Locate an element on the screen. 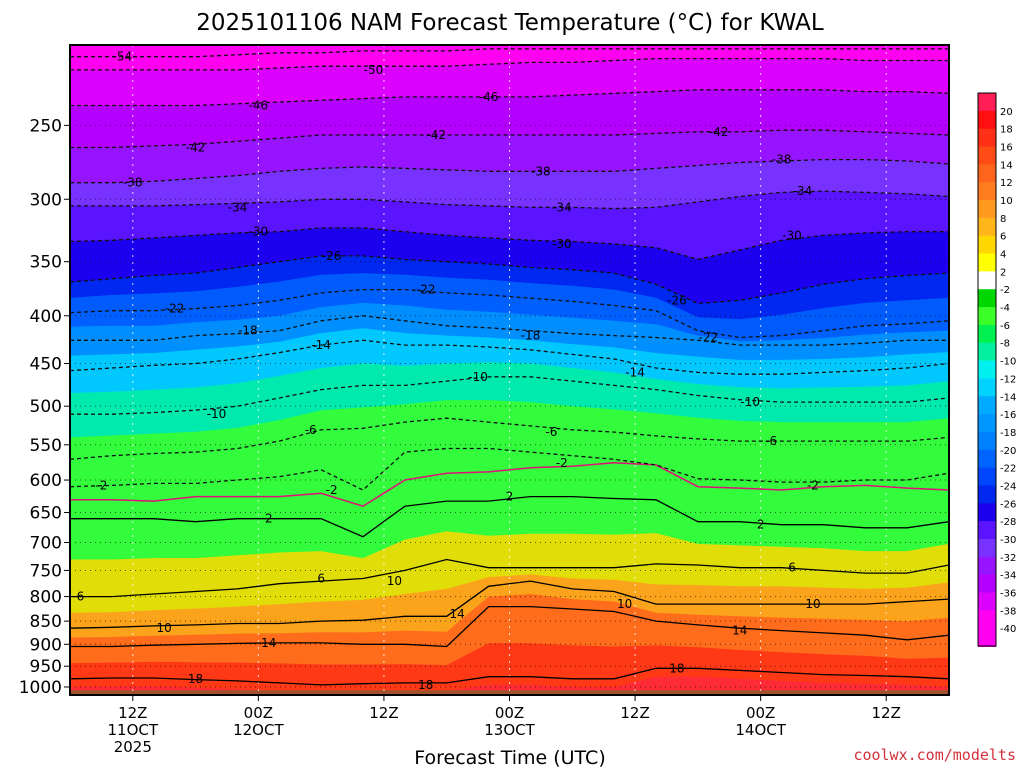  colorbar-label: -18 is located at coordinates (1008, 433).